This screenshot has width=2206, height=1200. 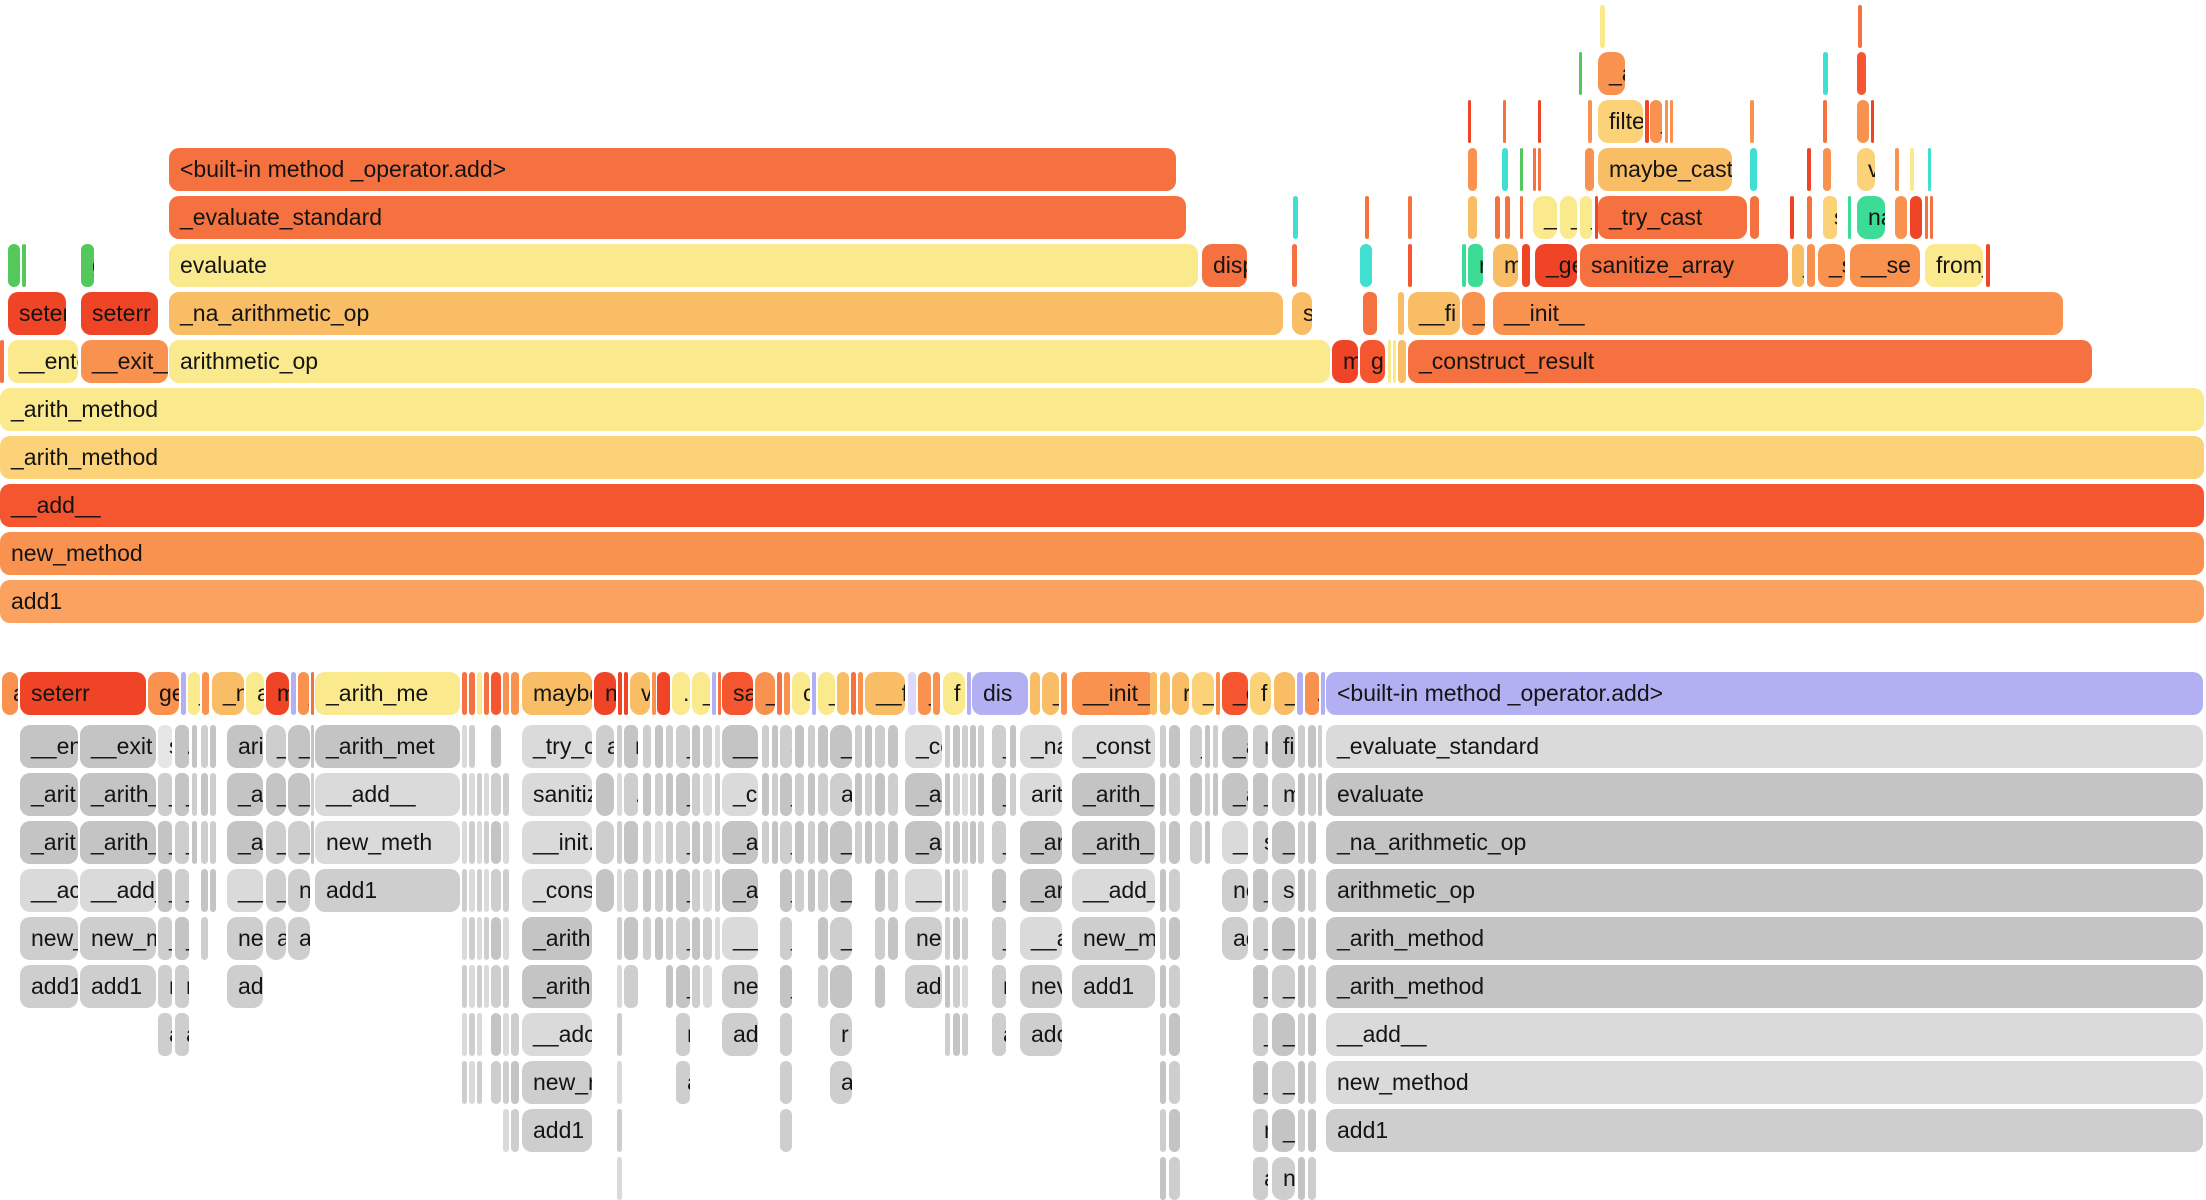 I want to click on caller-frame: m, so click(x=1283, y=794).